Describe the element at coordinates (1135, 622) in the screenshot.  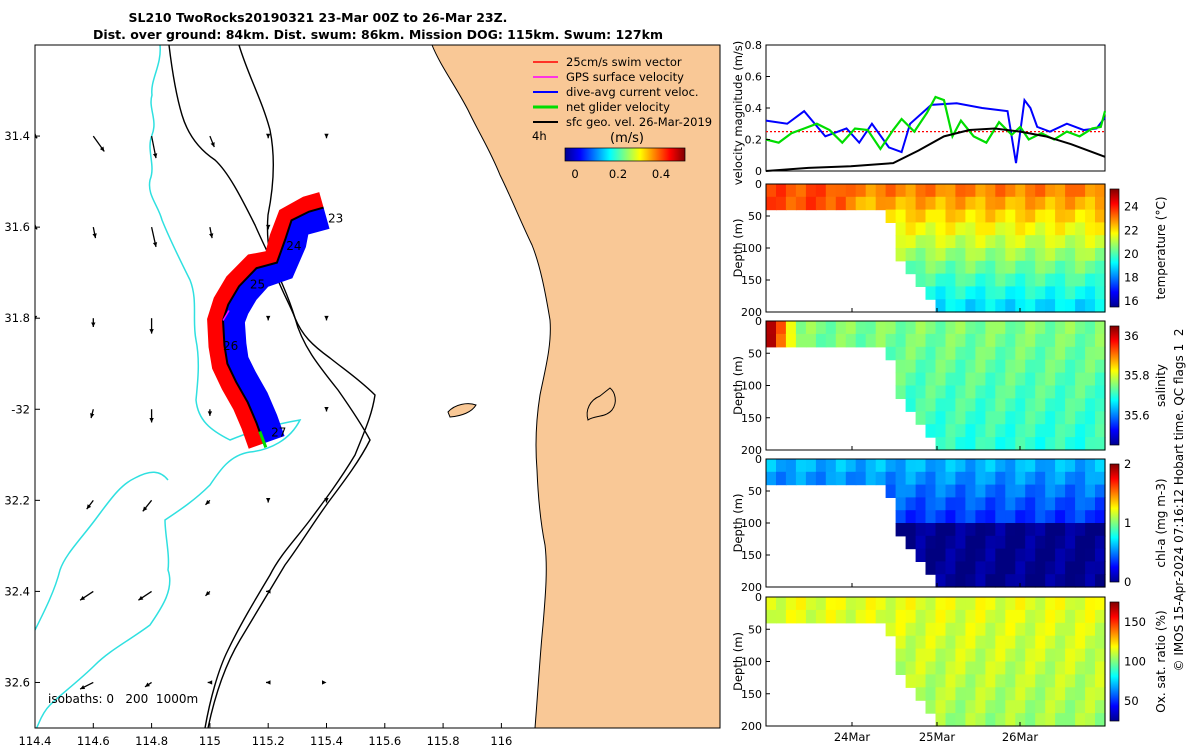
I see `colorbar-tick-label: 150` at that location.